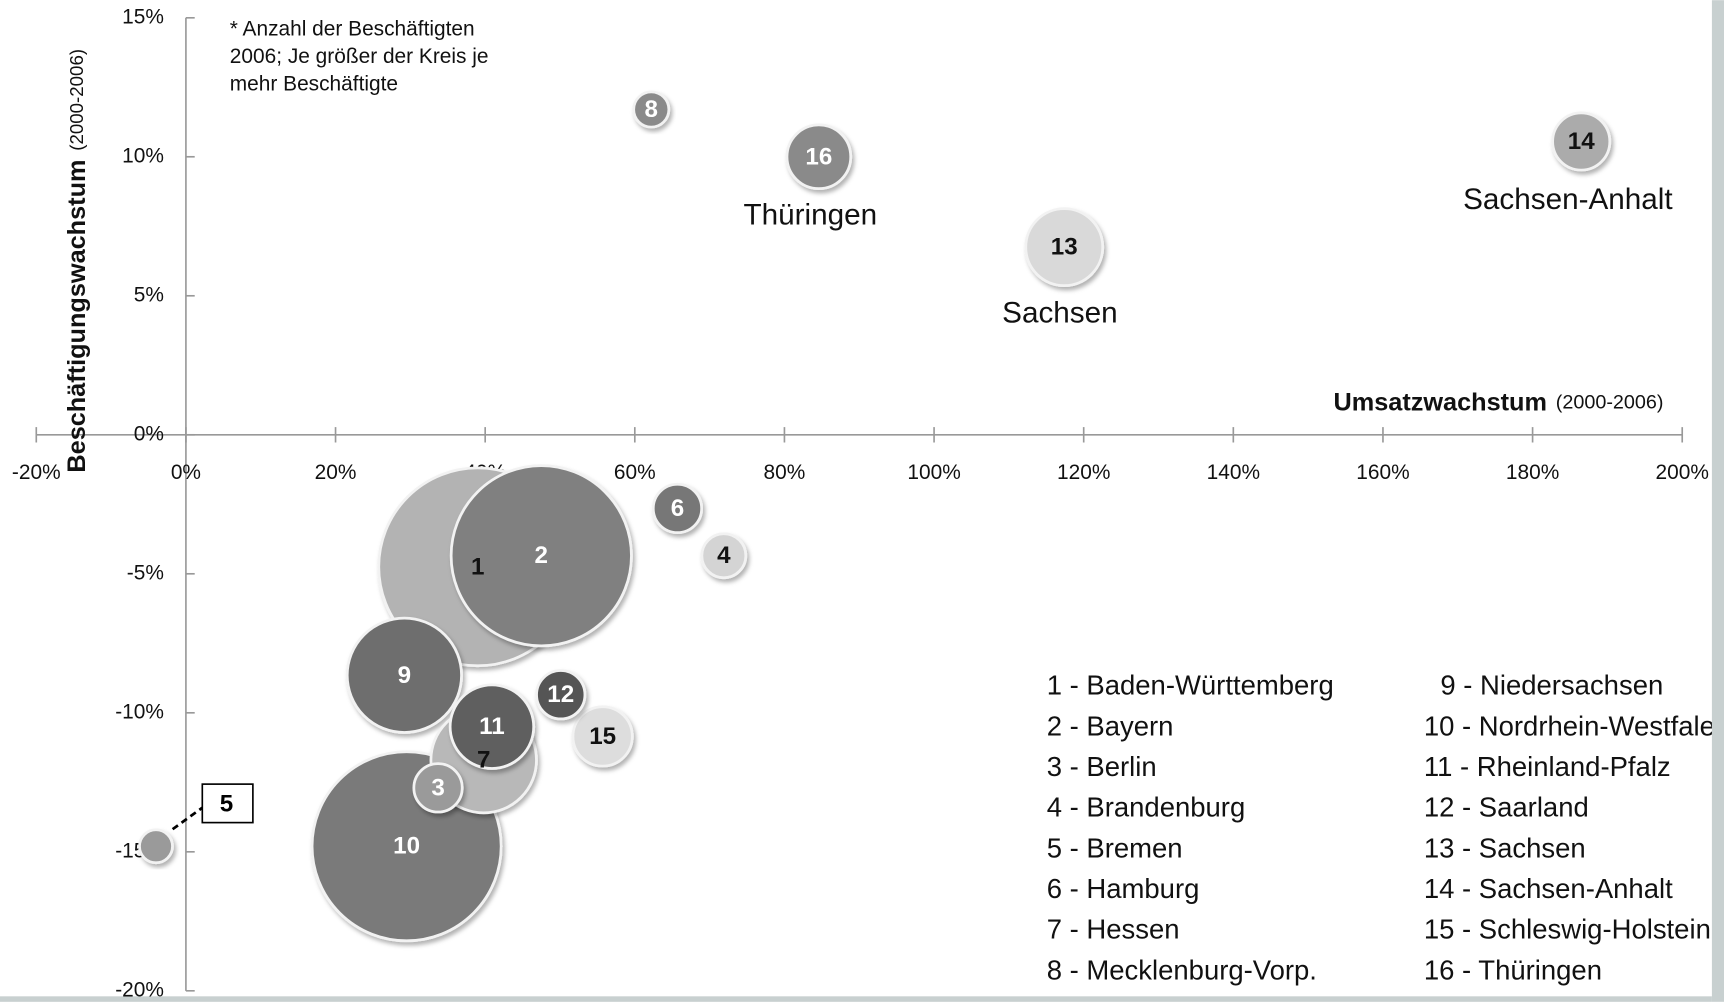  Describe the element at coordinates (1682, 472) in the screenshot. I see `x-tick-label: 200%` at that location.